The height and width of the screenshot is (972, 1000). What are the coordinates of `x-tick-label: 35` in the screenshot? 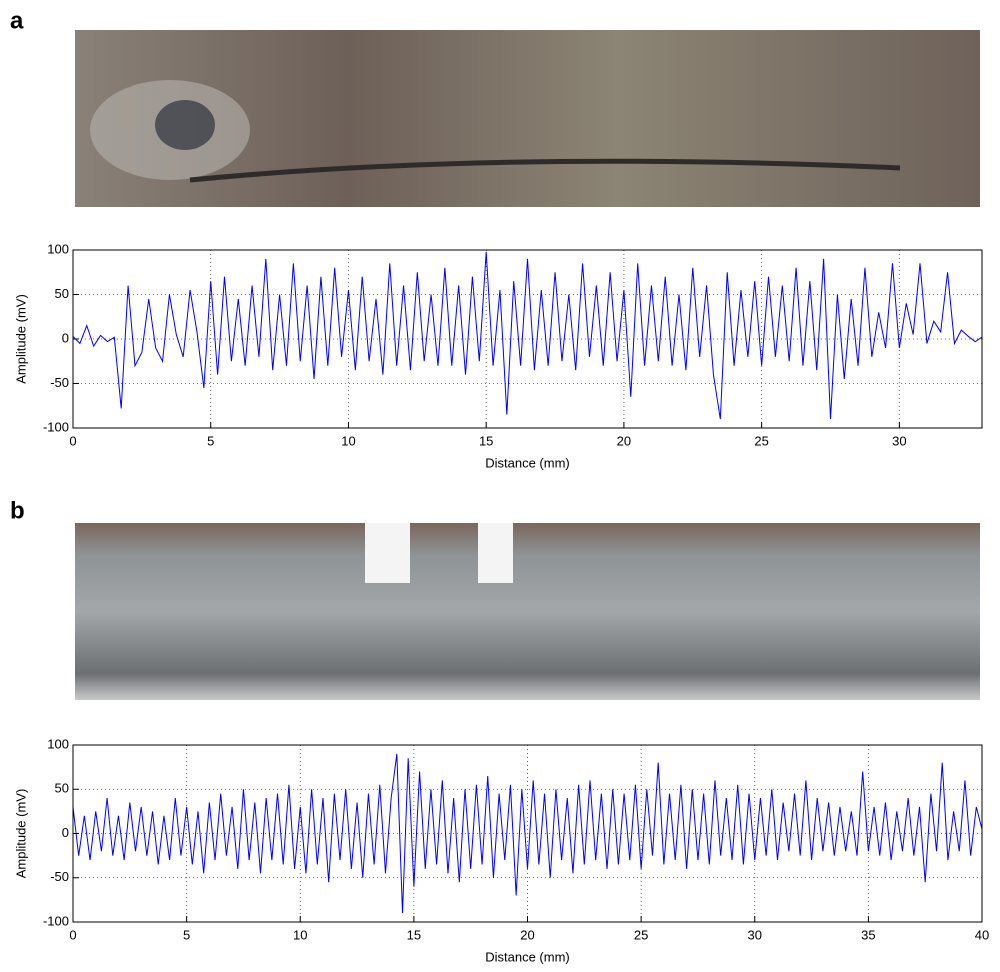 It's located at (868, 934).